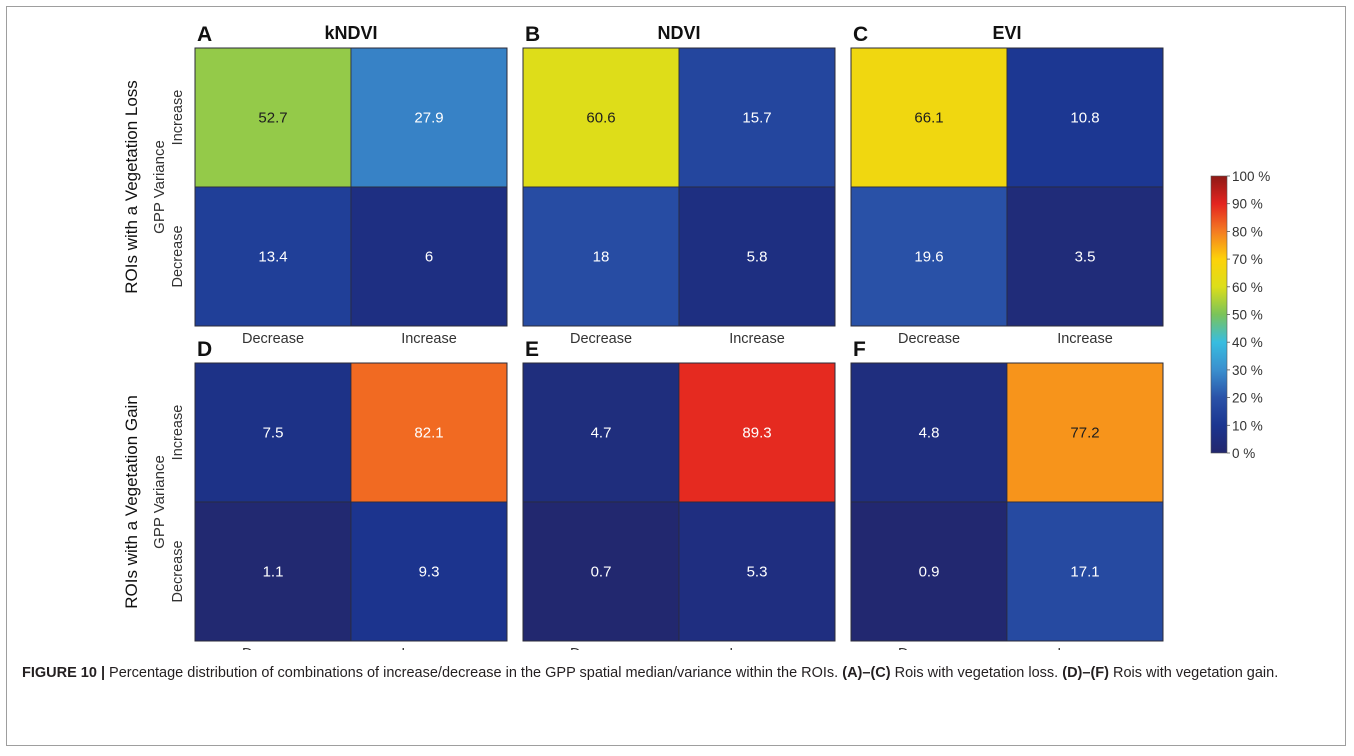 The image size is (1354, 756). I want to click on colorbar-tick-label: 90 %, so click(1247, 204).